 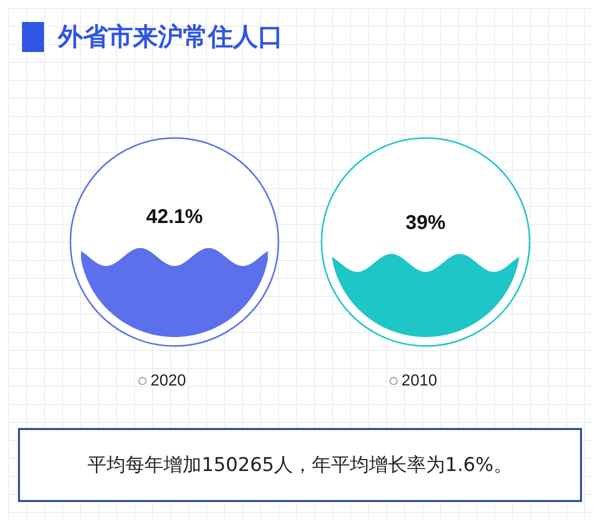 I want to click on data-label: 42.1%, so click(x=175, y=217).